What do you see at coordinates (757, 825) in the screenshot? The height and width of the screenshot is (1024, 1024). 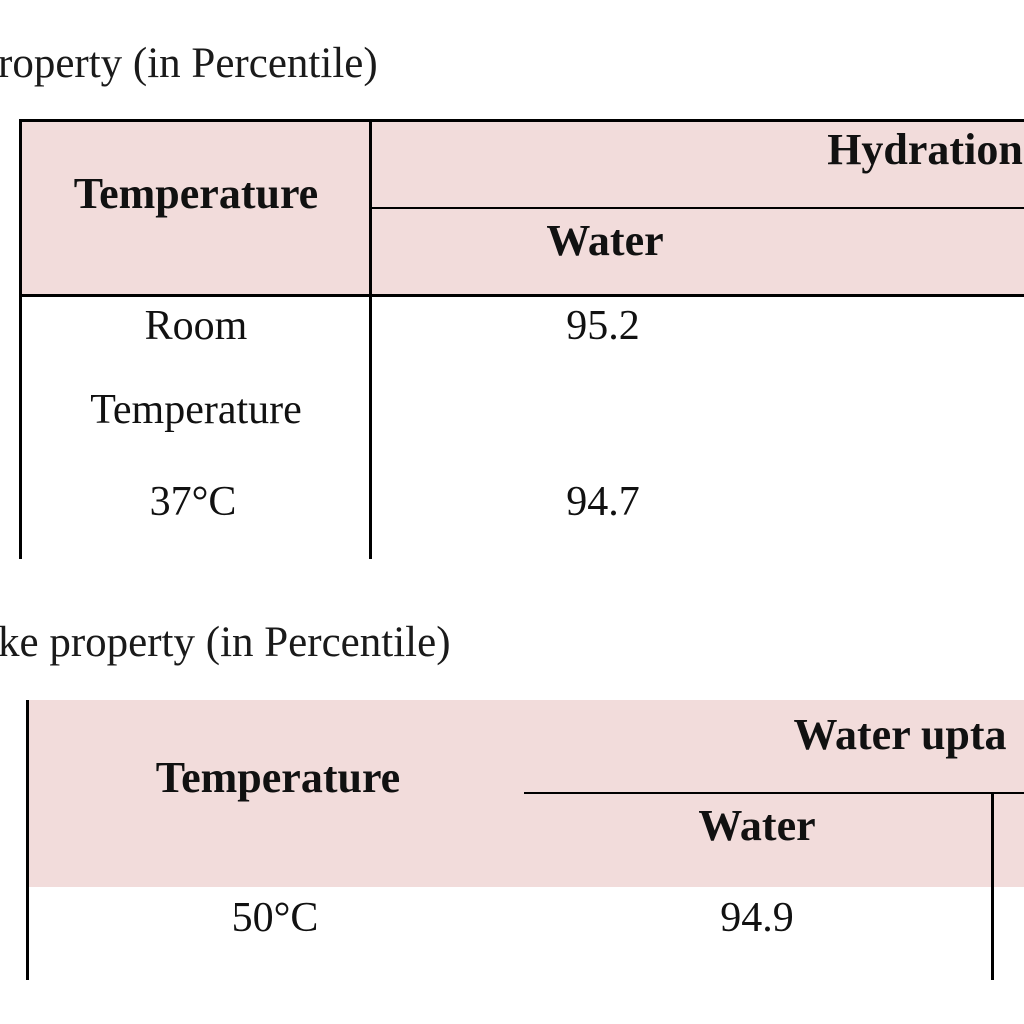 I see `table2-header-water: Water` at bounding box center [757, 825].